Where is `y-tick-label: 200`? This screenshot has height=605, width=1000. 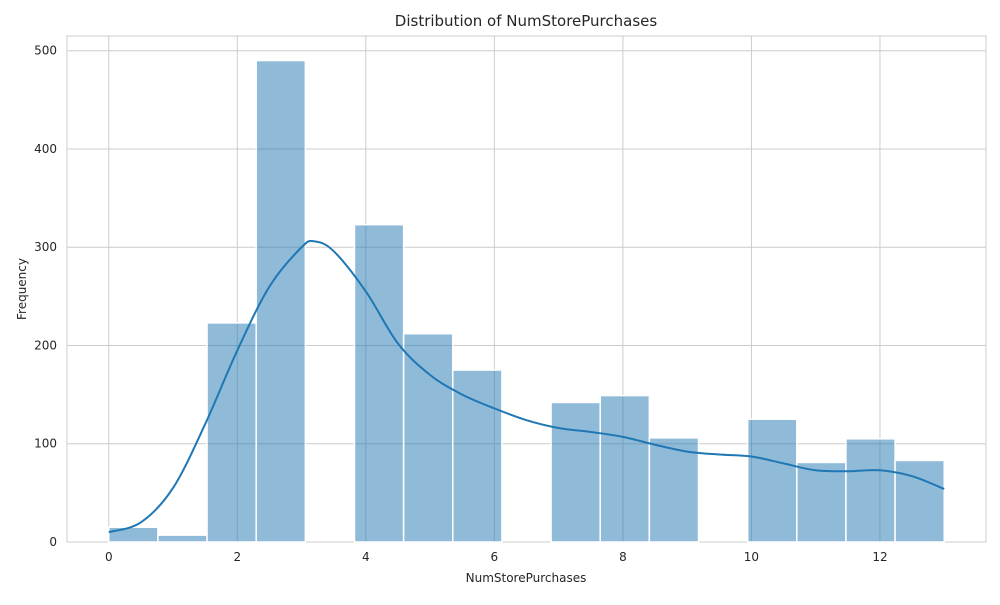
y-tick-label: 200 is located at coordinates (45, 345).